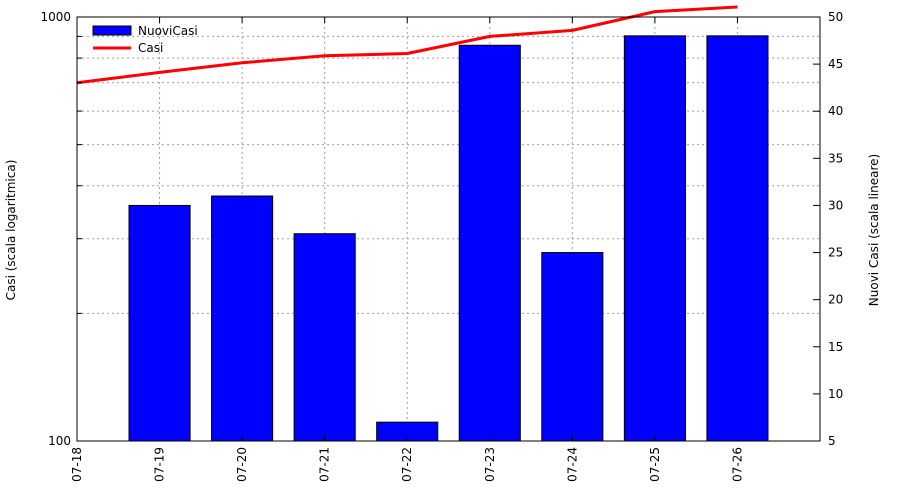 The image size is (900, 500). Describe the element at coordinates (572, 464) in the screenshot. I see `x-tick-label: 07-24` at that location.